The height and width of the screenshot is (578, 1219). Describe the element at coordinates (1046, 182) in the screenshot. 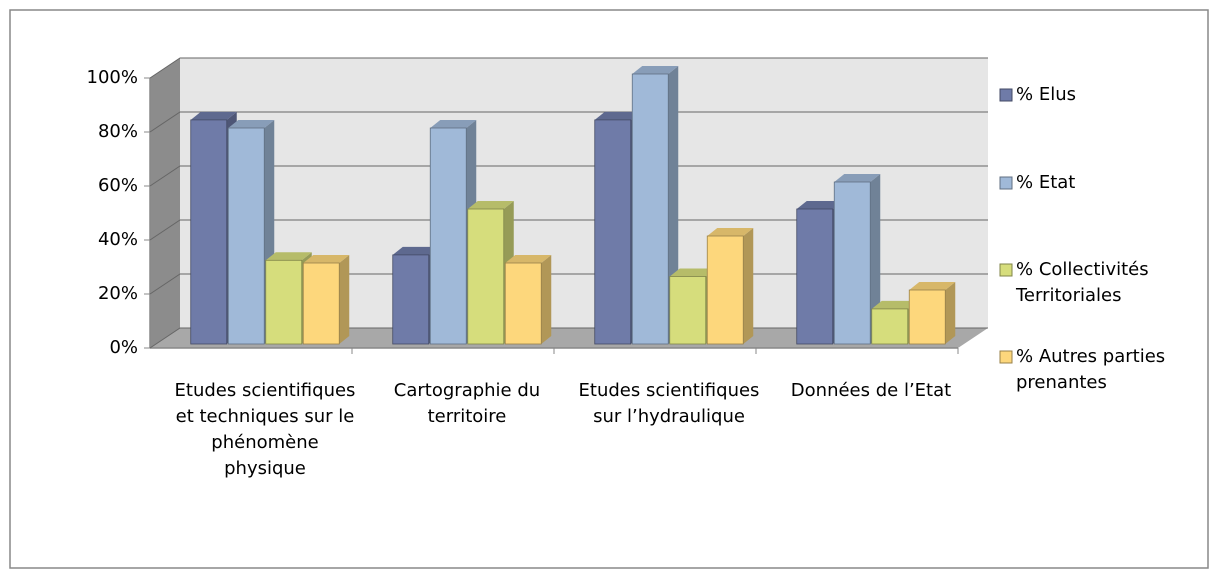

I see `legend-label: % Etat` at that location.